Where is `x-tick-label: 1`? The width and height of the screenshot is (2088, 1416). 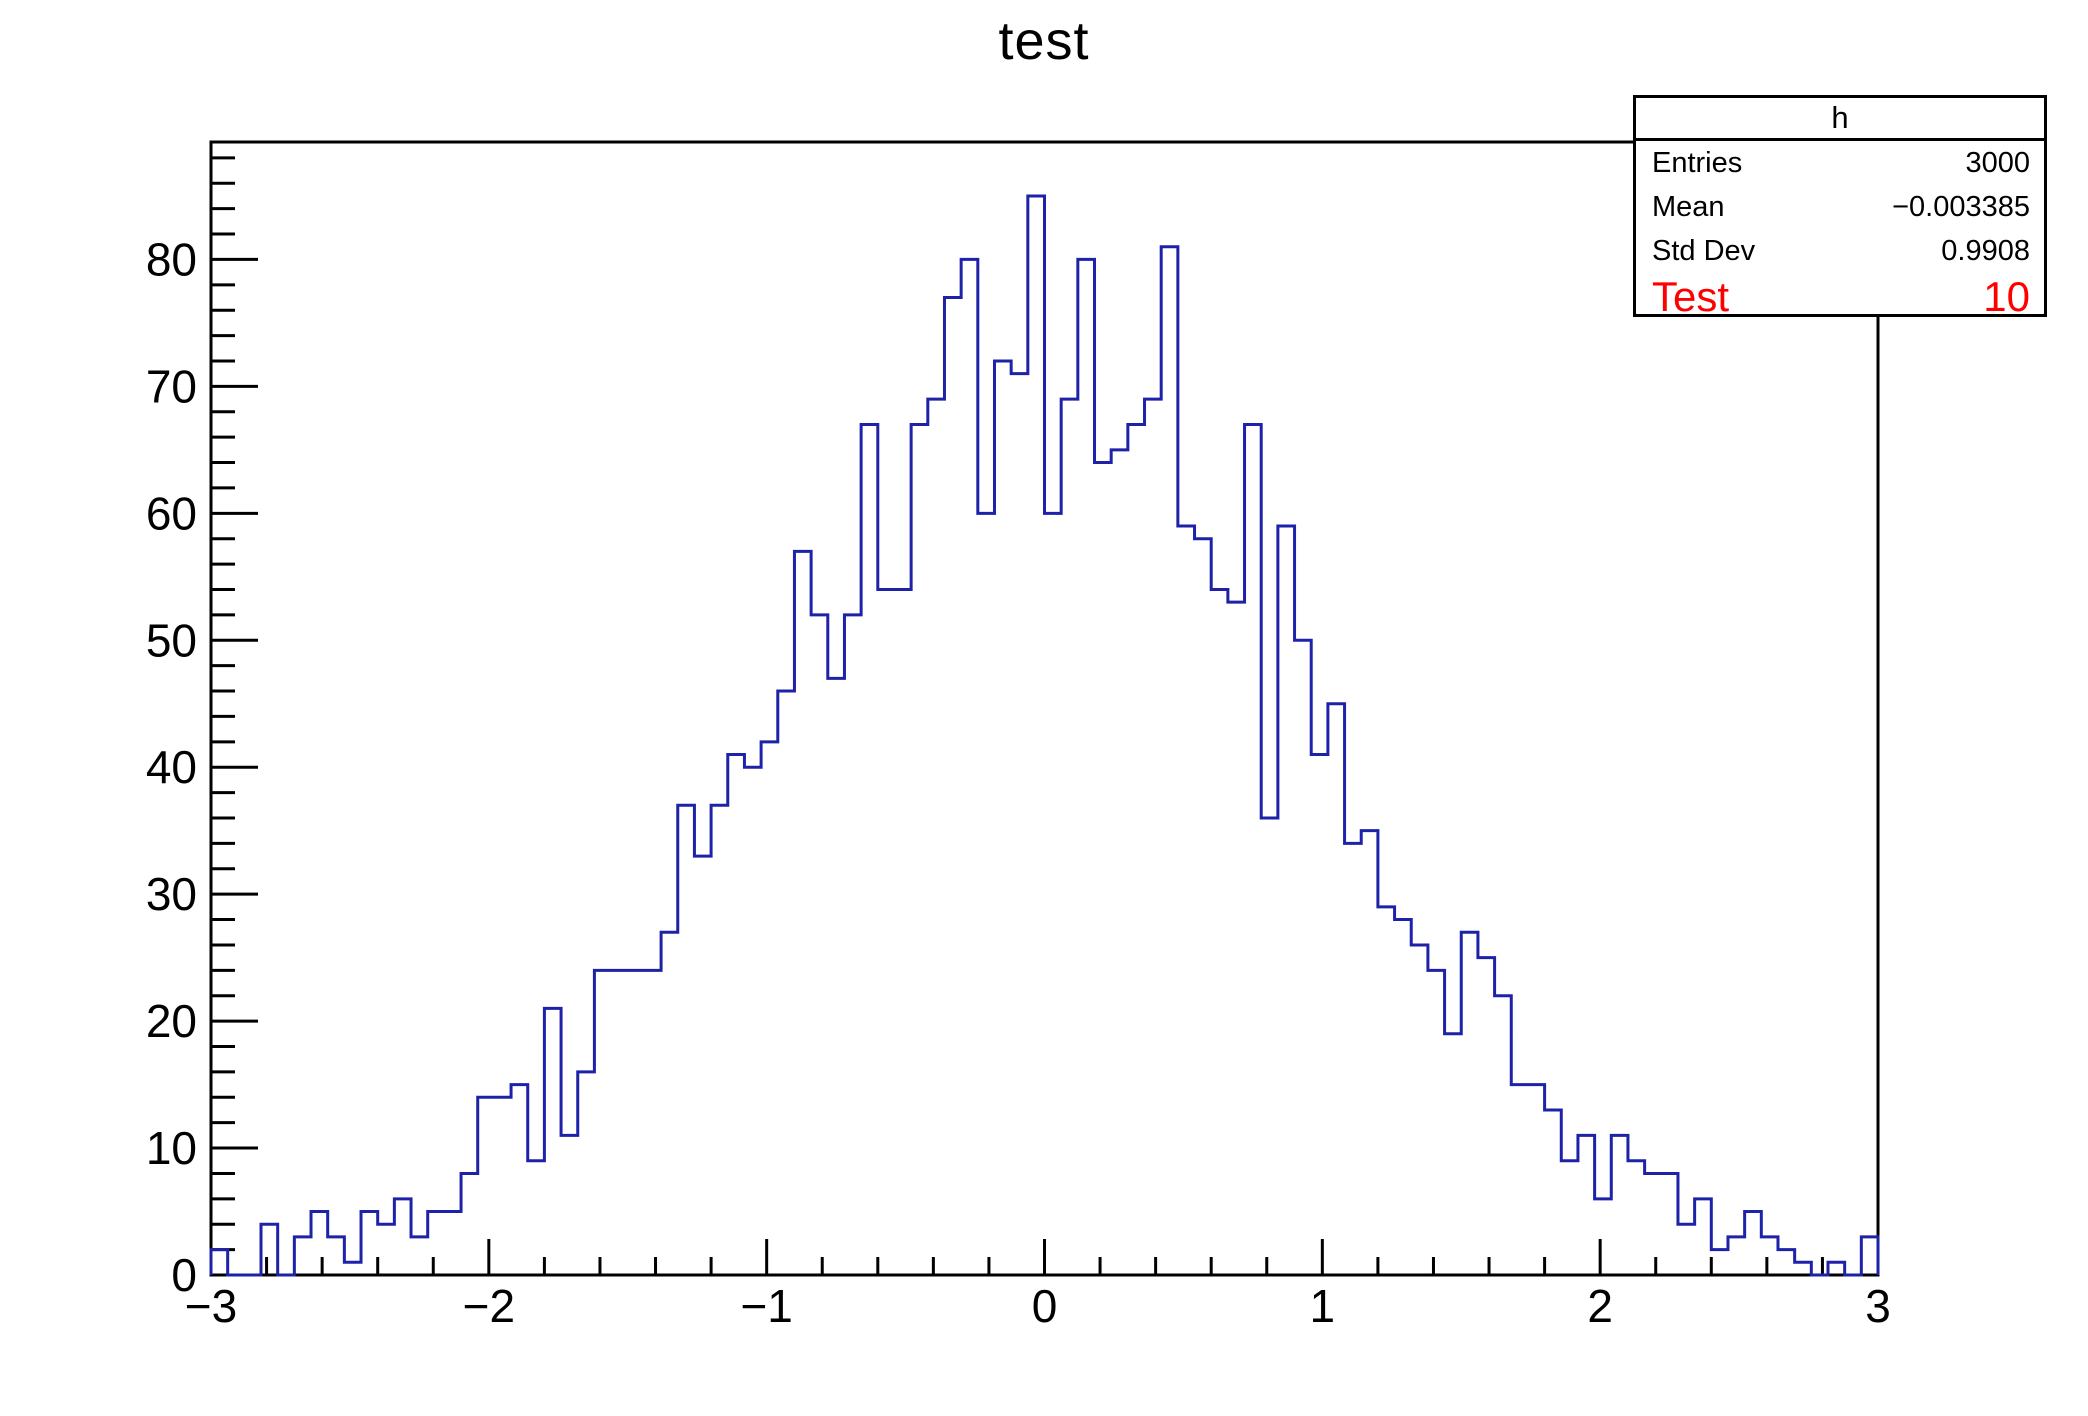
x-tick-label: 1 is located at coordinates (1323, 1306).